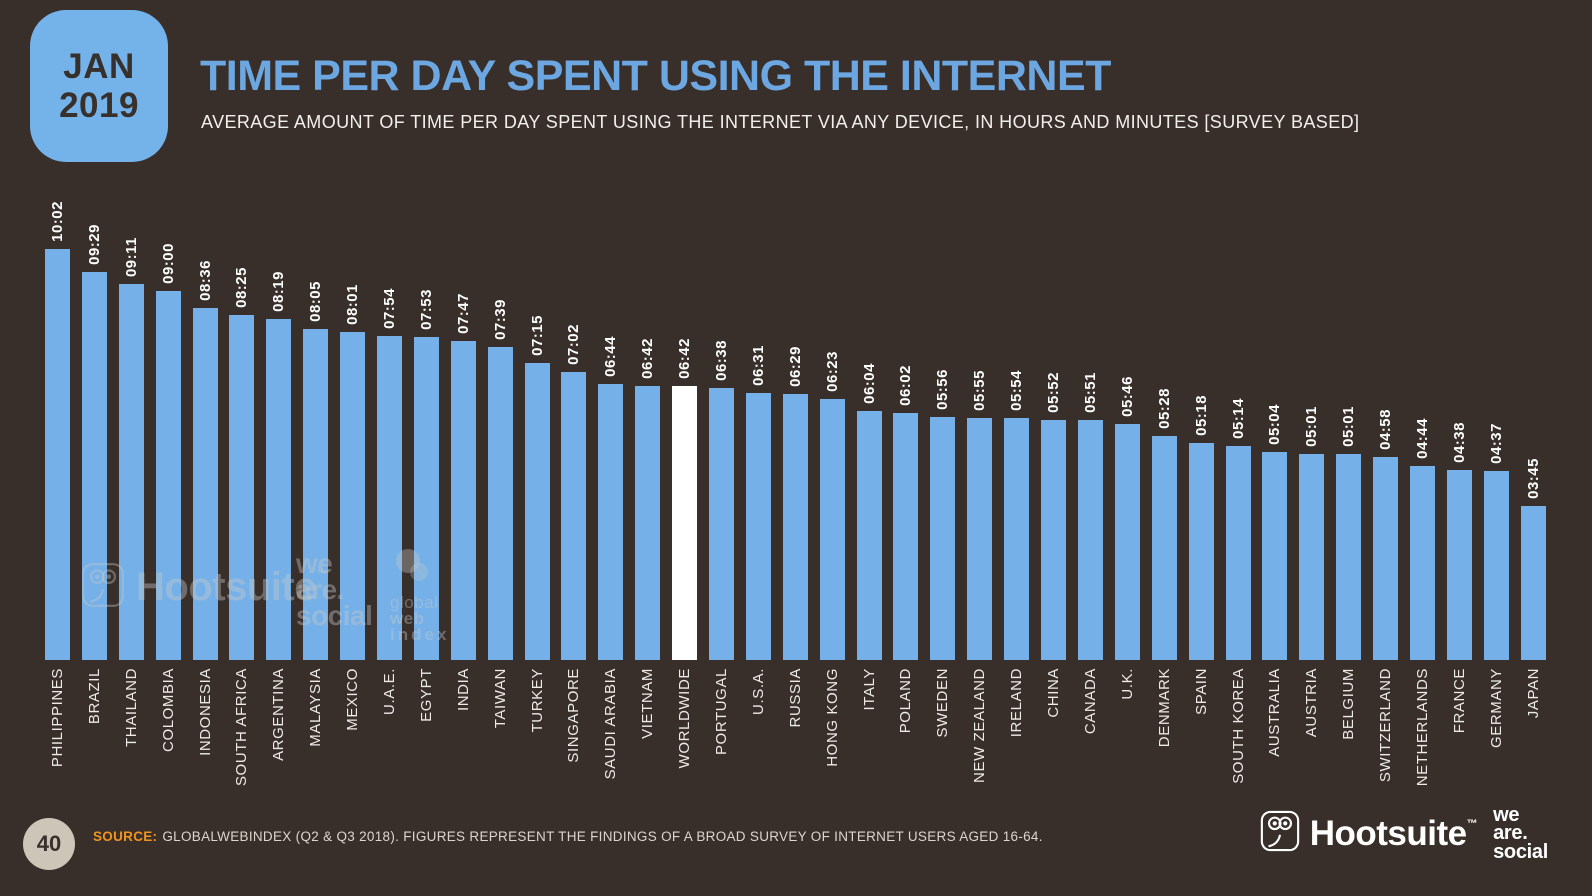  Describe the element at coordinates (94, 466) in the screenshot. I see `bar-brazil` at that location.